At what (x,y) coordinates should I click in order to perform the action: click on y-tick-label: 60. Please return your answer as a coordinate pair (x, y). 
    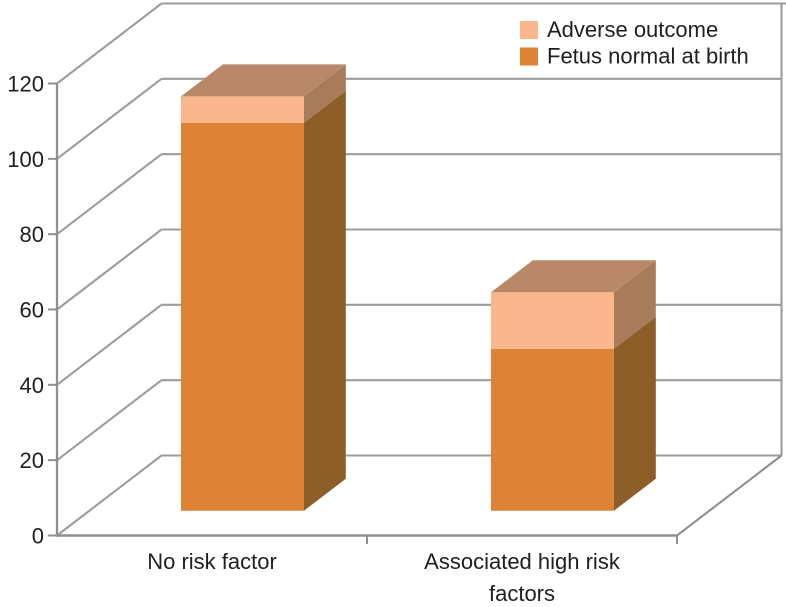
    Looking at the image, I should click on (32, 310).